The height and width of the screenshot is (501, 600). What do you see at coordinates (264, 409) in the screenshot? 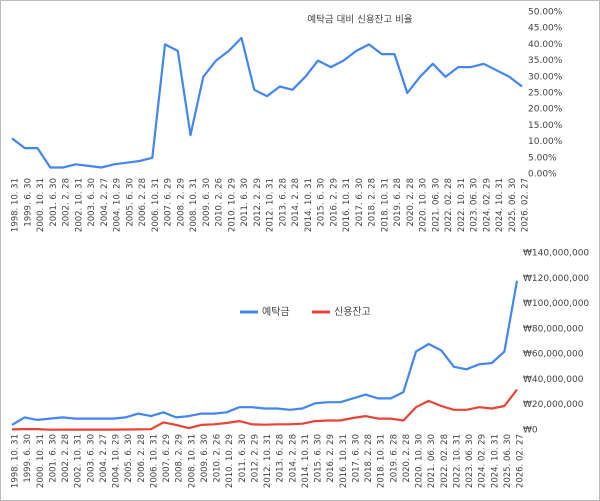
I see `data-line` at bounding box center [264, 409].